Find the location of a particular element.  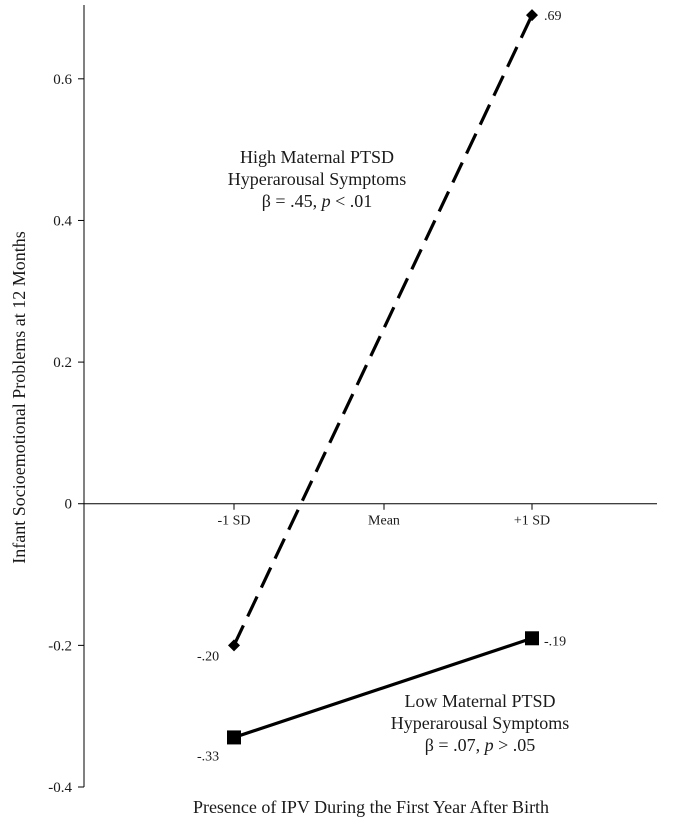

x-tick-label: +1 SD is located at coordinates (532, 521).